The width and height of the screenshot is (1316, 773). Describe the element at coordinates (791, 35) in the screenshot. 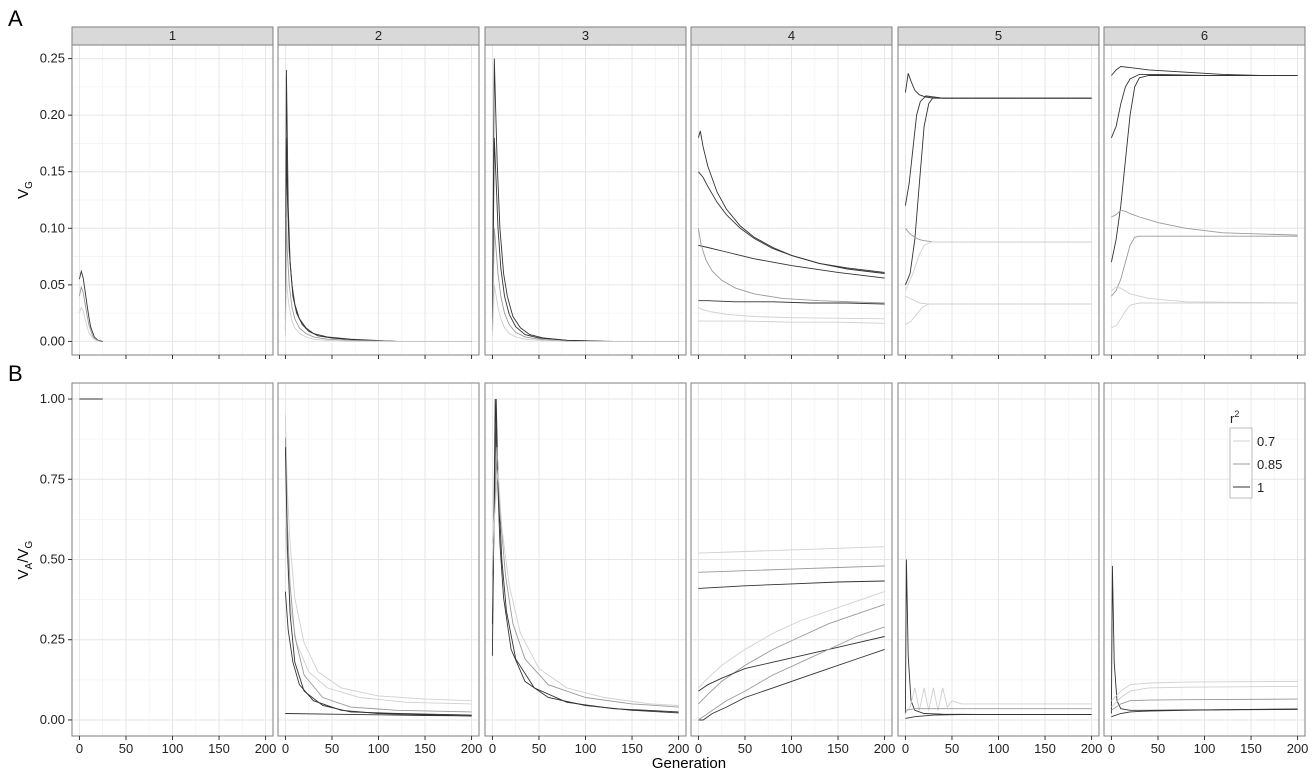

I see `facet-strip-label: 4` at that location.